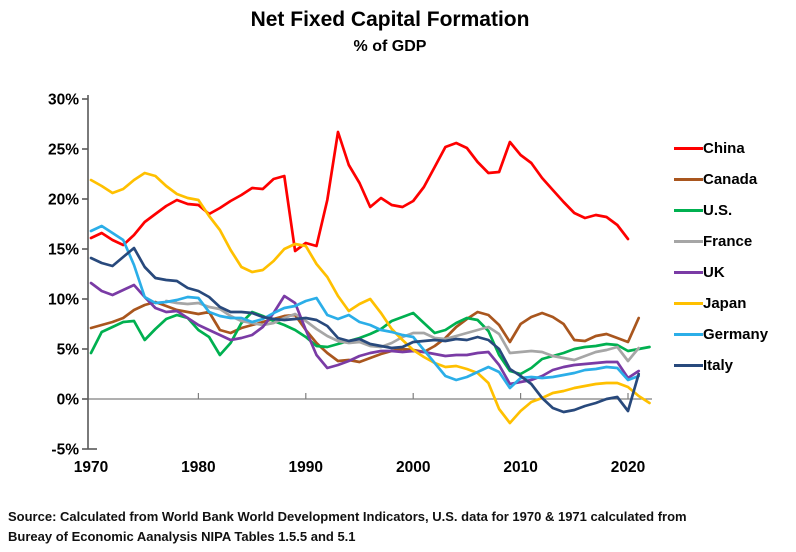  I want to click on series-line-canada, so click(365, 332).